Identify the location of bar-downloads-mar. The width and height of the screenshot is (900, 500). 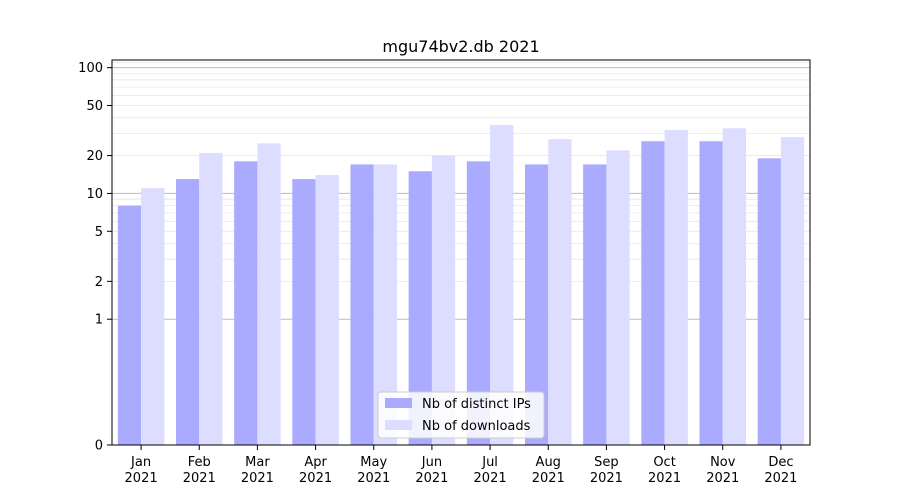
(269, 294).